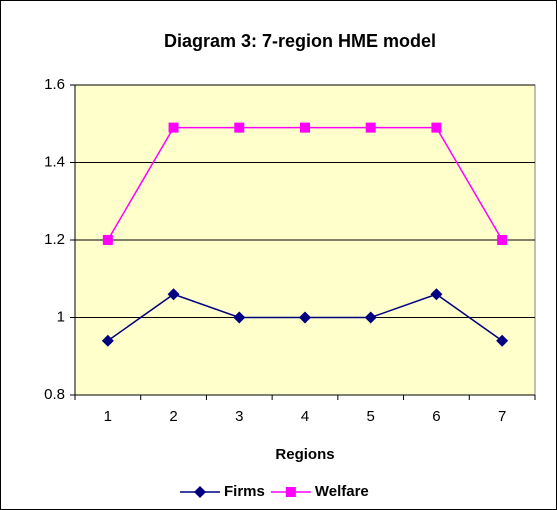 The height and width of the screenshot is (510, 557). What do you see at coordinates (305, 416) in the screenshot?
I see `x-tick-label: 4` at bounding box center [305, 416].